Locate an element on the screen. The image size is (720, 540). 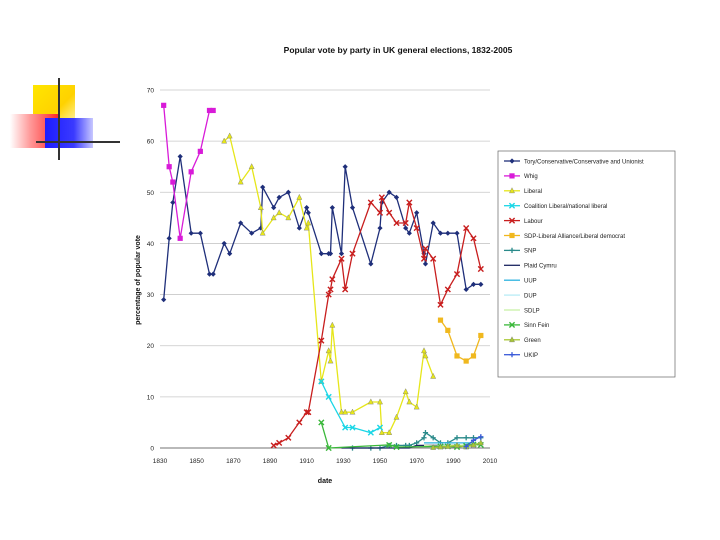
legend-label: SDLP is located at coordinates (532, 311).